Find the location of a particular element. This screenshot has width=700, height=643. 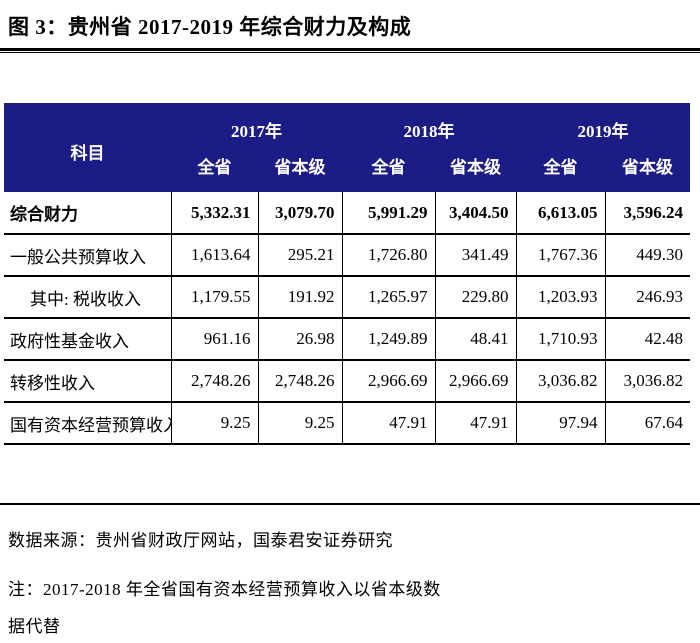

value-cell: 295.21 is located at coordinates (299, 255).